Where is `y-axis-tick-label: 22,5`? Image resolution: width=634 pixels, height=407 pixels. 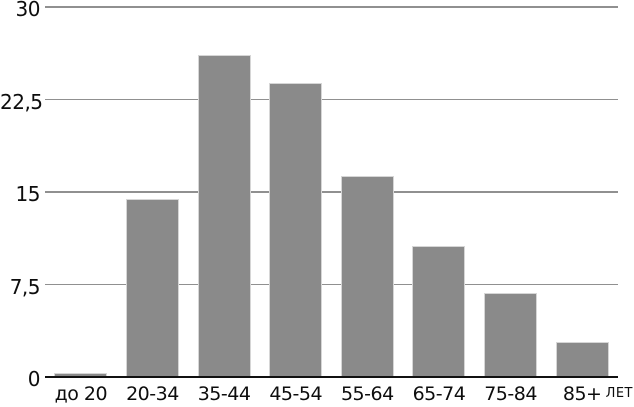 y-axis-tick-label: 22,5 is located at coordinates (21, 101).